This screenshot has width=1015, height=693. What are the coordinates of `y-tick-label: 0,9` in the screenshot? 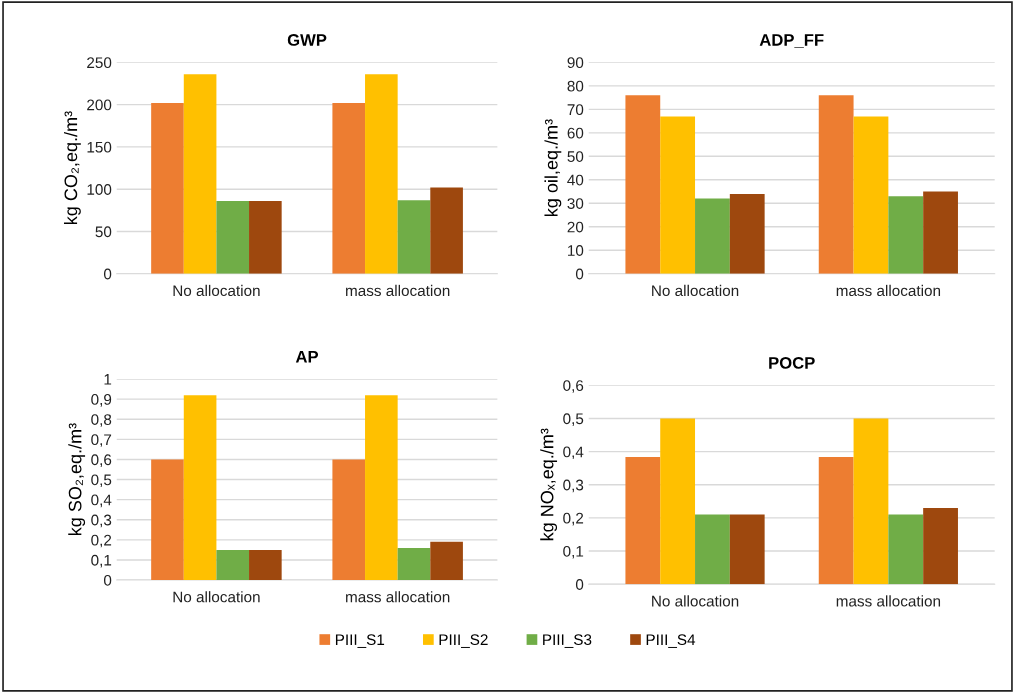 It's located at (101, 400).